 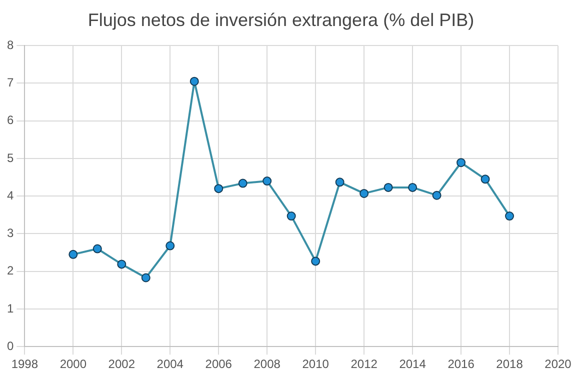 I want to click on y-tick-label: 1, so click(x=10, y=308).